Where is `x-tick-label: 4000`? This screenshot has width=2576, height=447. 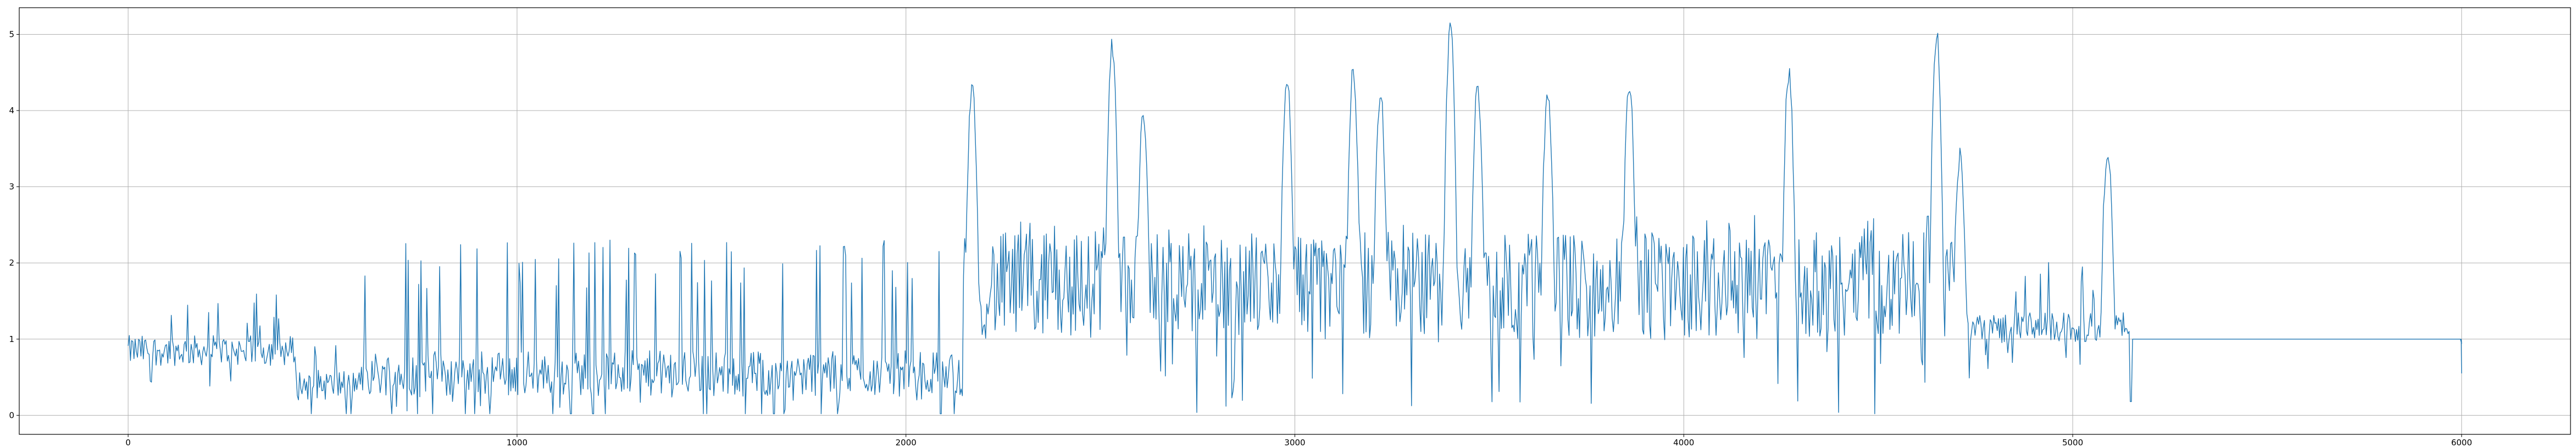
x-tick-label: 4000 is located at coordinates (1683, 442).